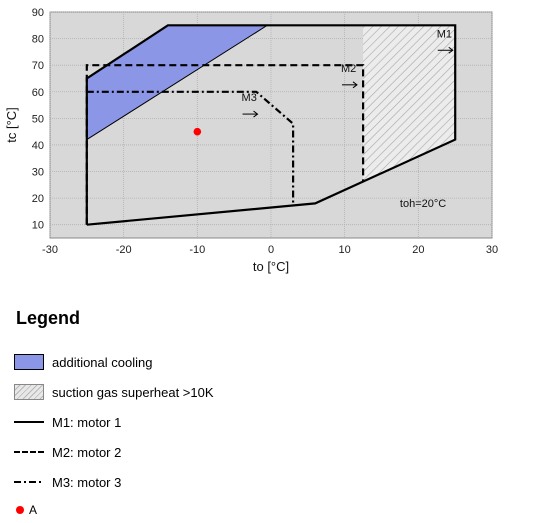  What do you see at coordinates (38, 226) in the screenshot?
I see `y-tick-label: 10` at bounding box center [38, 226].